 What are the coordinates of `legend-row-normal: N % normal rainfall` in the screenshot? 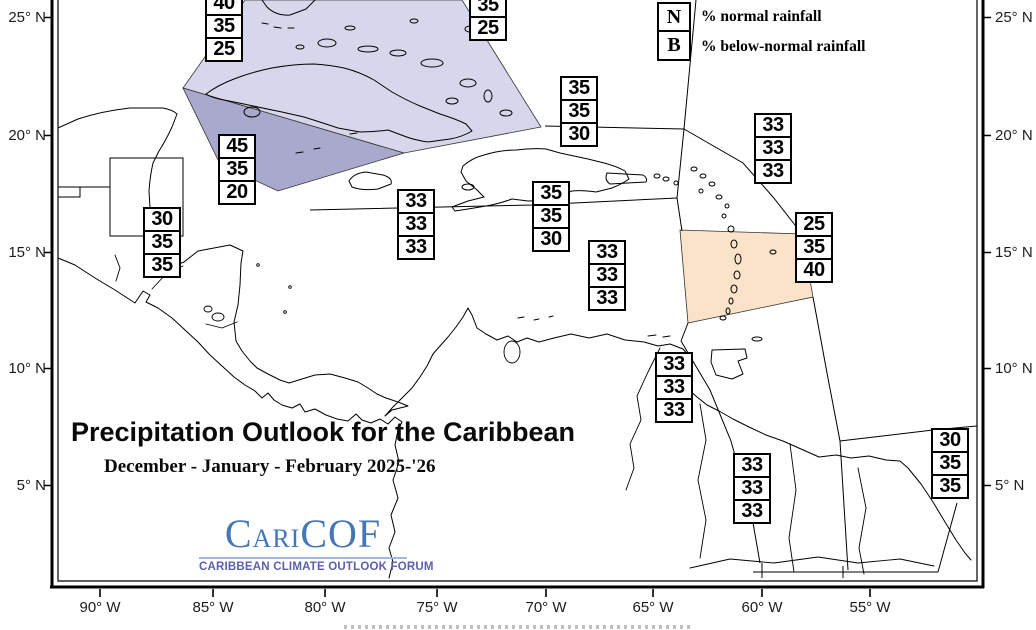 It's located at (761, 17).